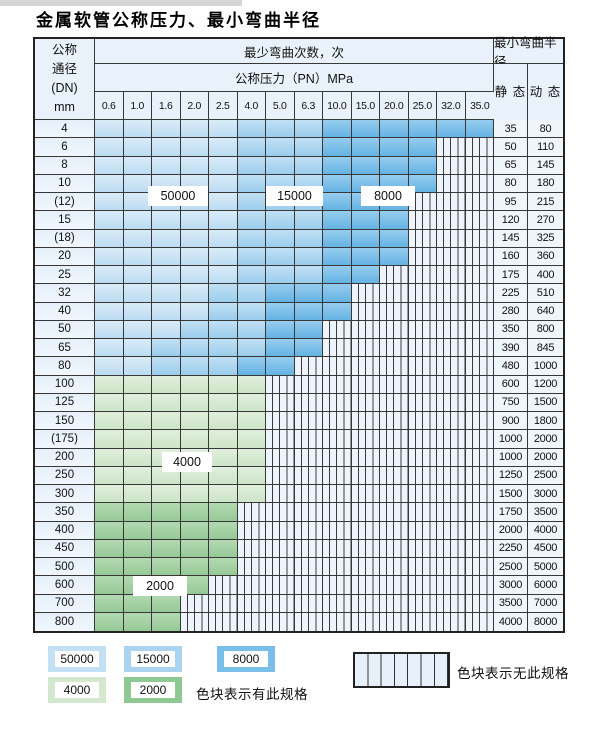  Describe the element at coordinates (65, 129) in the screenshot. I see `dn-cell: 4` at that location.